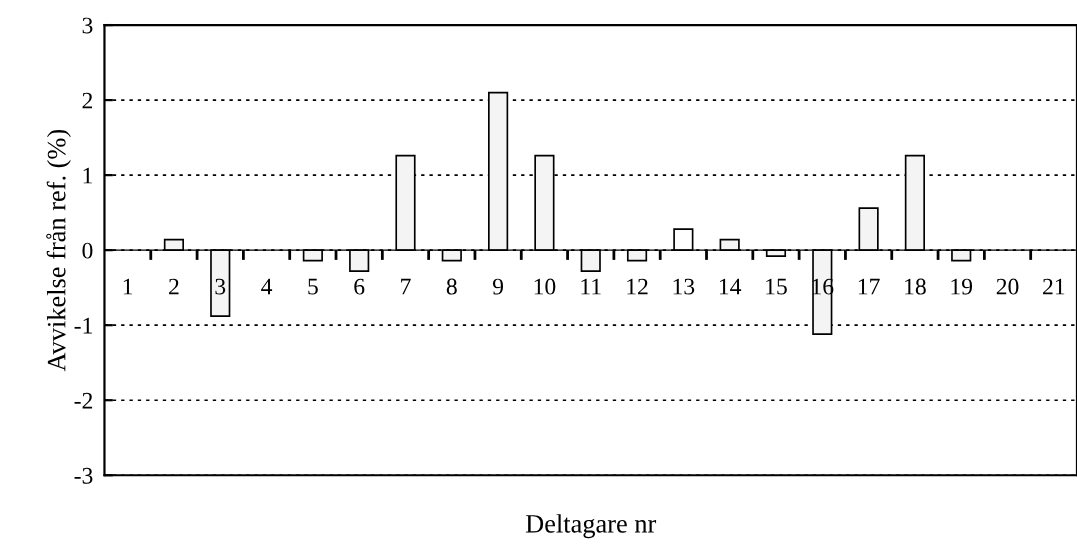  I want to click on x-tick-label: 8, so click(451, 286).